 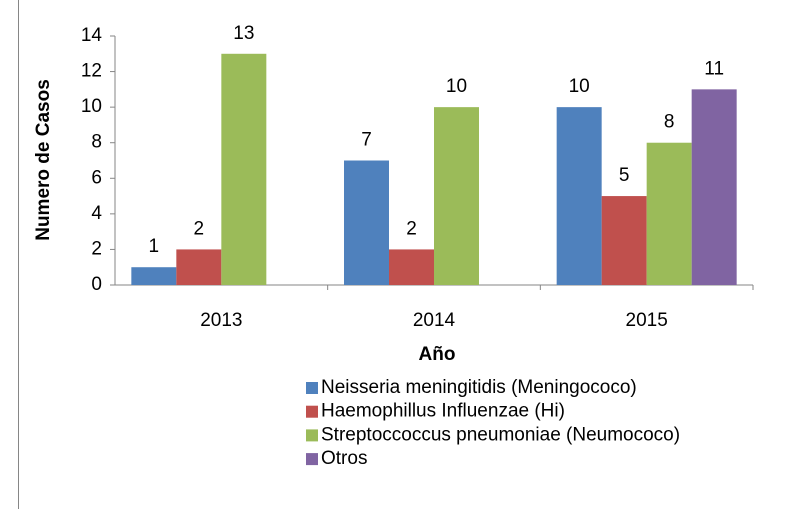 I want to click on x-tick-label: 2014, so click(x=434, y=320).